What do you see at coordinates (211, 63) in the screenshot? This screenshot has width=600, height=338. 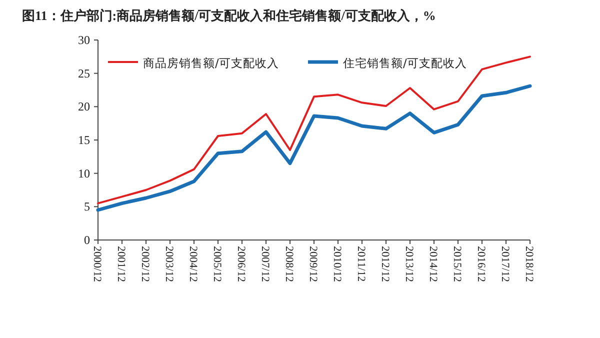 I see `legend-label: 商品房销售额/可支配收入` at bounding box center [211, 63].